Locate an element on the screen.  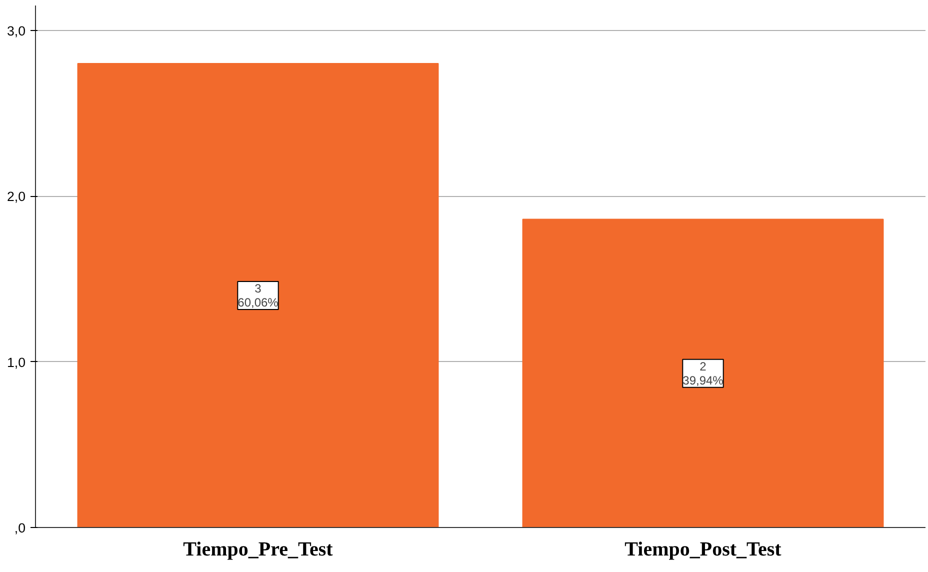
data-label: 3 60,06% is located at coordinates (258, 296).